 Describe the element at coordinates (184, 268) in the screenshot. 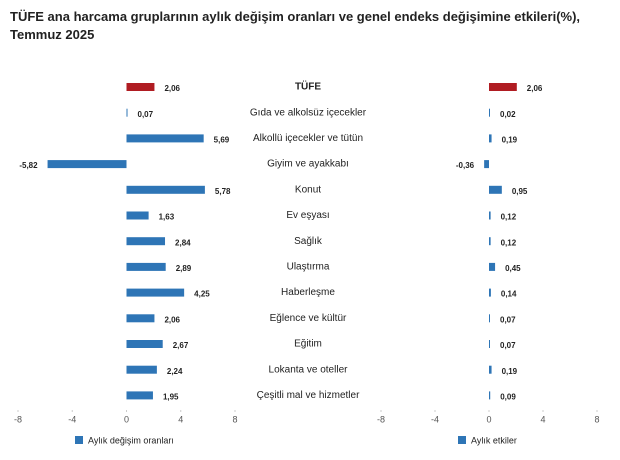

I see `value-label: 2,89` at that location.